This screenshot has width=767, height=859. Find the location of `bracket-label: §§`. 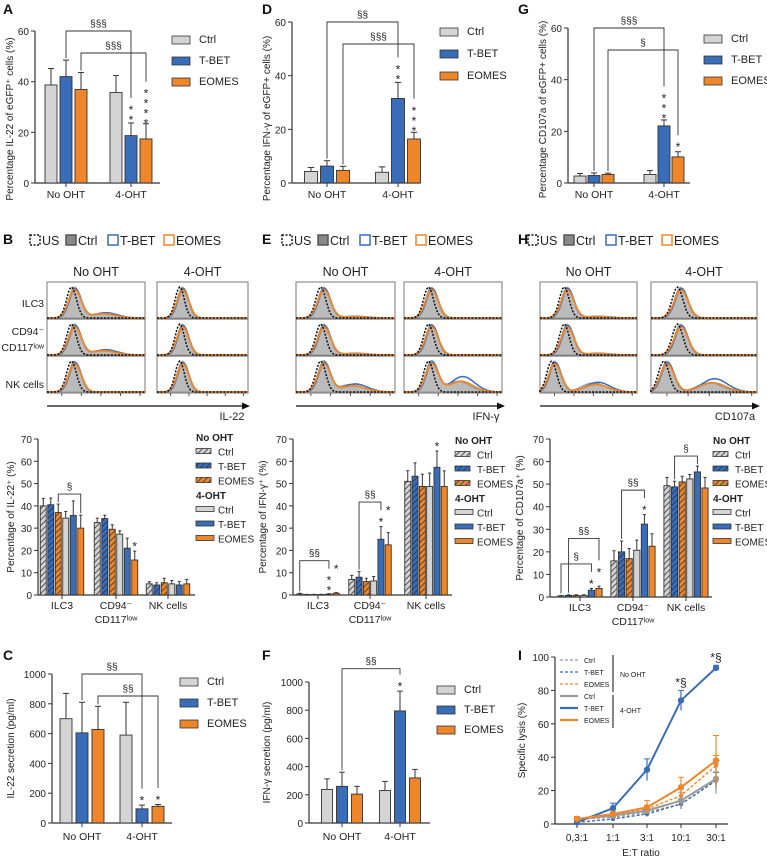

bracket-label: §§ is located at coordinates (111, 667).